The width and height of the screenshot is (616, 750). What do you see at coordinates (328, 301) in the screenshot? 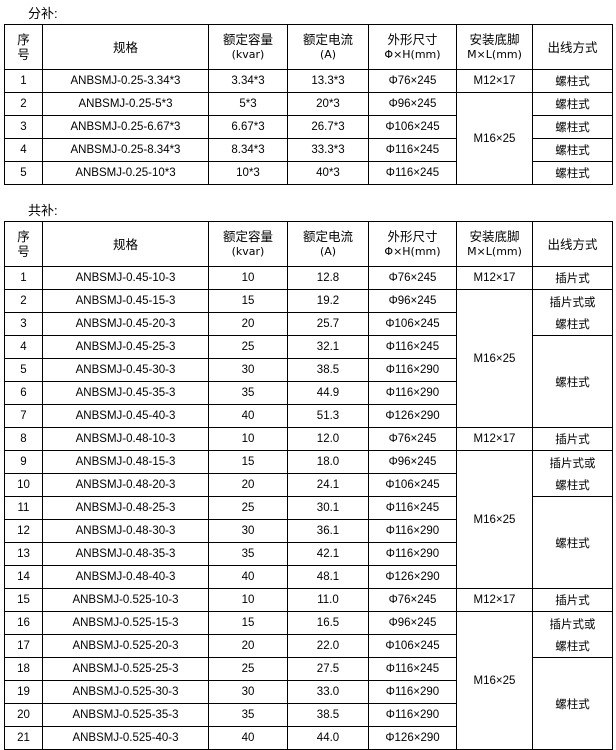
I see `cell-current: 19.2` at bounding box center [328, 301].